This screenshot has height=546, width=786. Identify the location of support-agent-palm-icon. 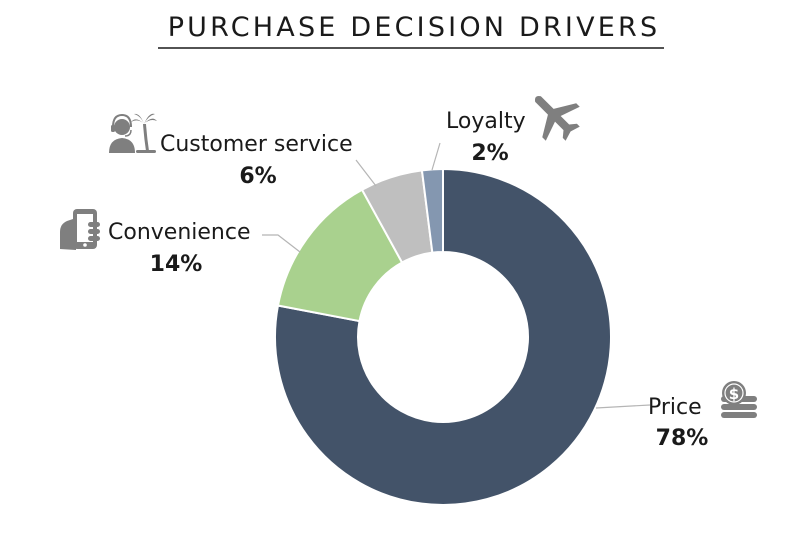
(133, 133).